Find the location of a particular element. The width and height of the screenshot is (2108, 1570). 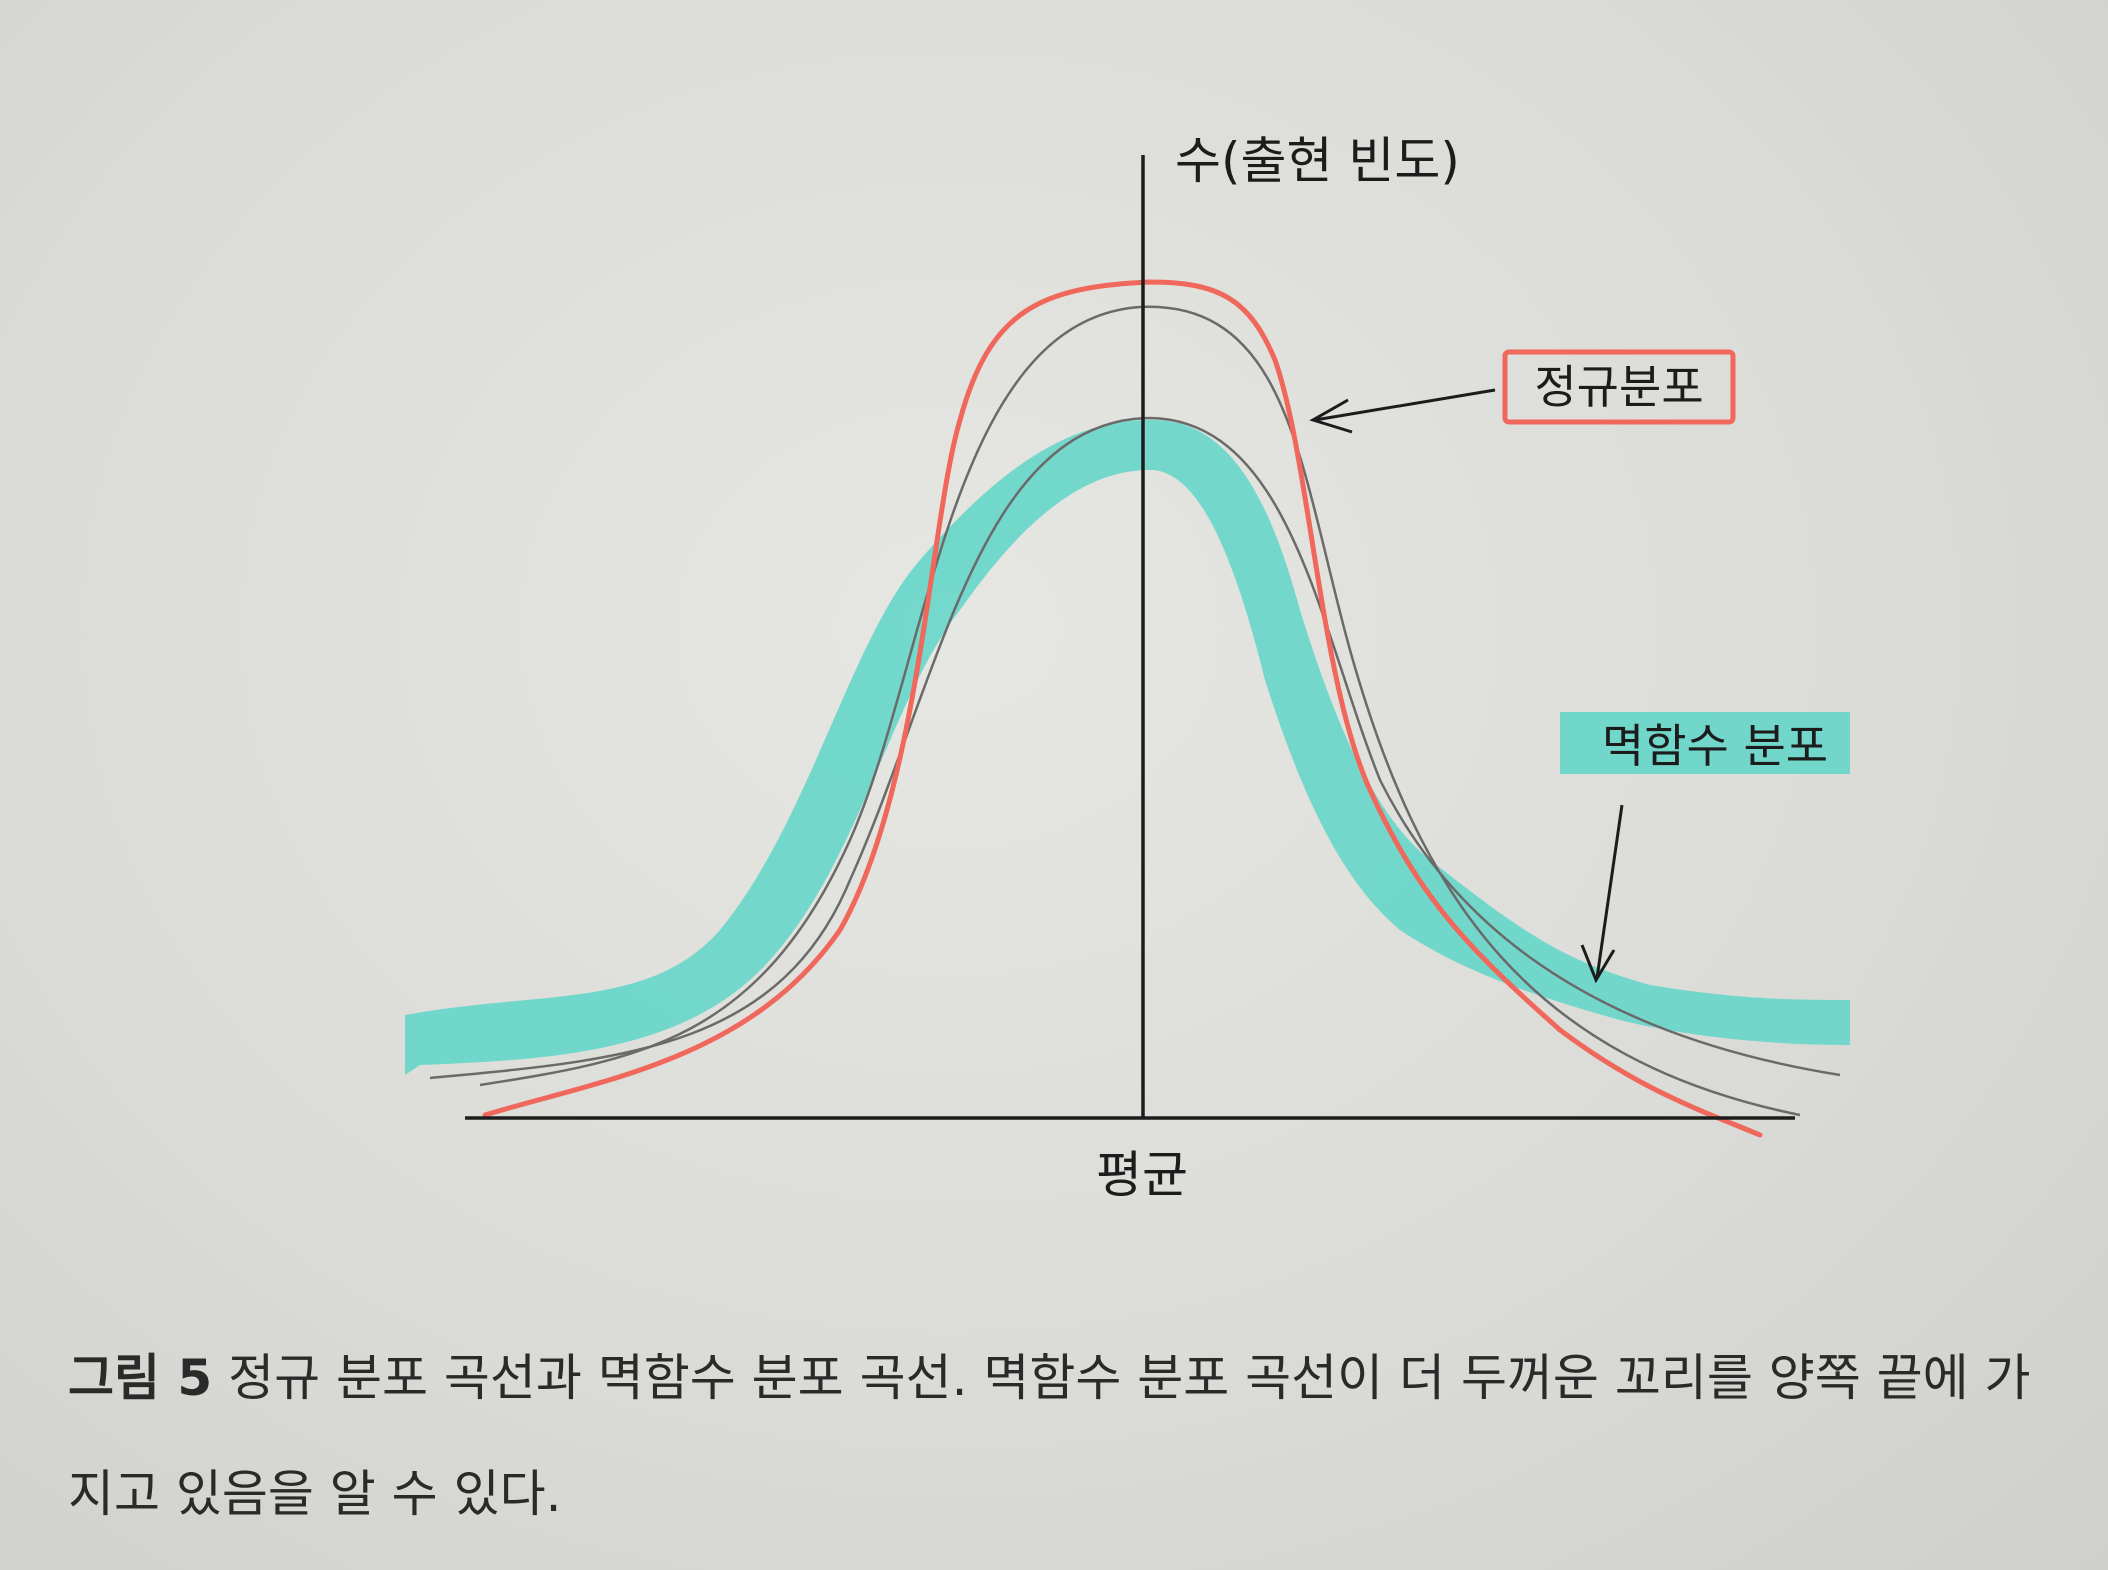

power-label-highlight is located at coordinates (1705, 743).